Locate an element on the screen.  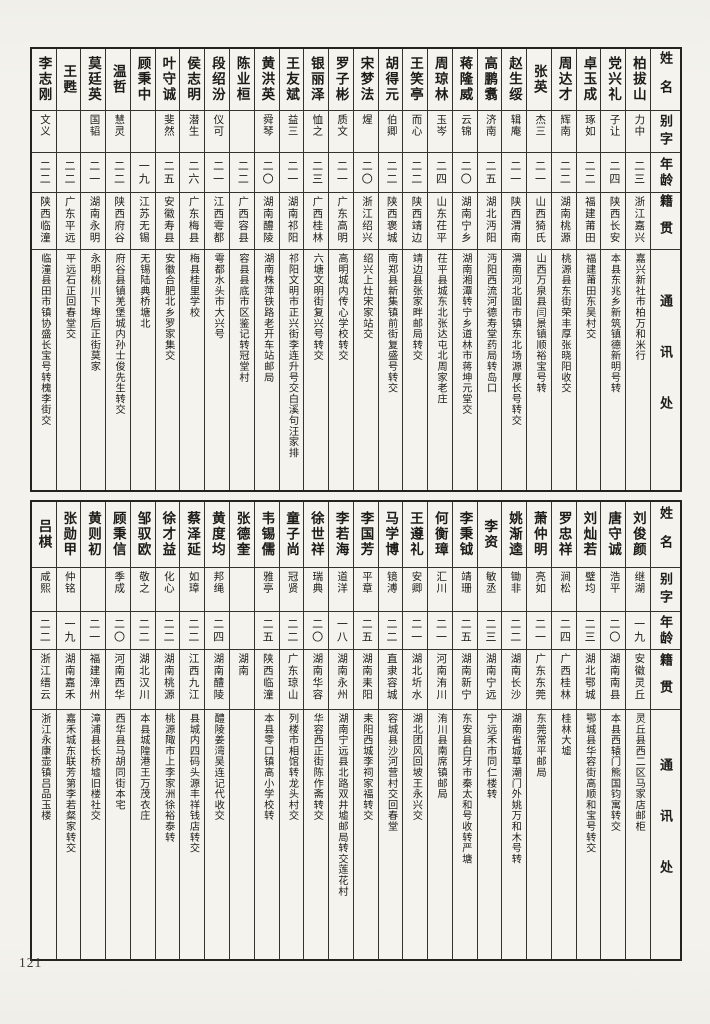
person-name-cell: 赵生绥 is located at coordinates (514, 79).